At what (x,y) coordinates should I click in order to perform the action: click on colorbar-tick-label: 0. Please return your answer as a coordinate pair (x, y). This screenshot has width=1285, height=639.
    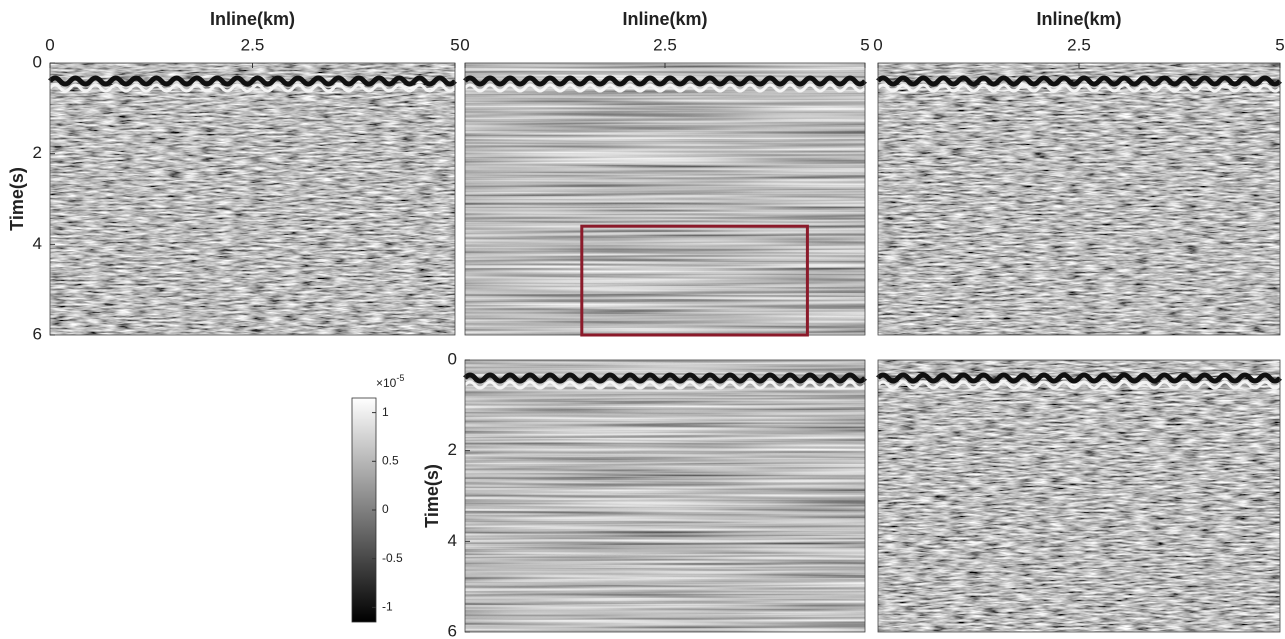
    Looking at the image, I should click on (385, 509).